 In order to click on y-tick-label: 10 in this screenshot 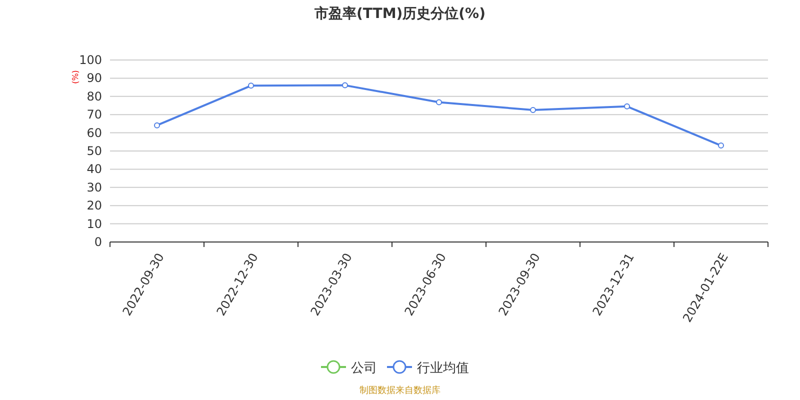, I will do `click(94, 223)`.